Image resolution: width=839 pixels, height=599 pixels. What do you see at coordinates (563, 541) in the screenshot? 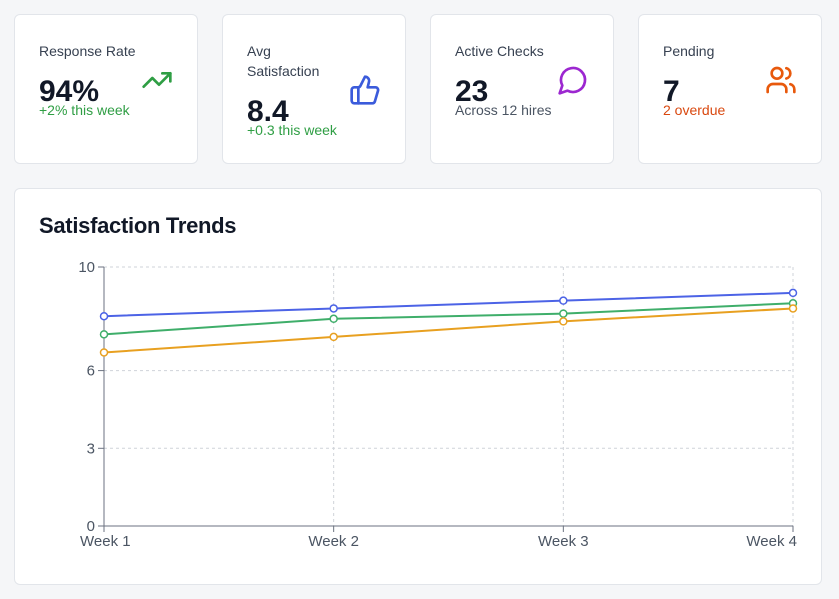
I see `x-tick-label: Week 3` at bounding box center [563, 541].